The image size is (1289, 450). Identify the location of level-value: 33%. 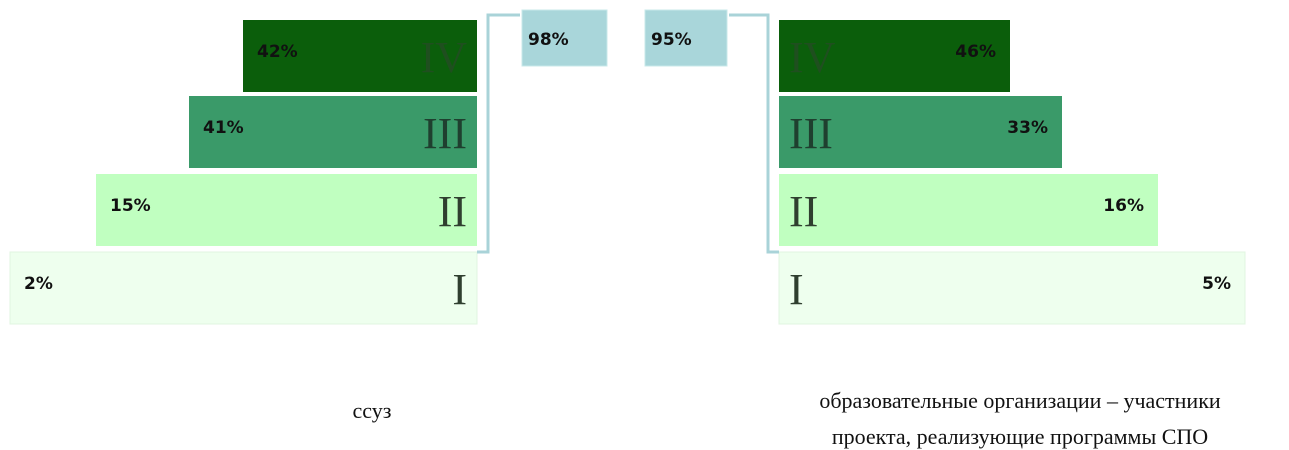
(1027, 128).